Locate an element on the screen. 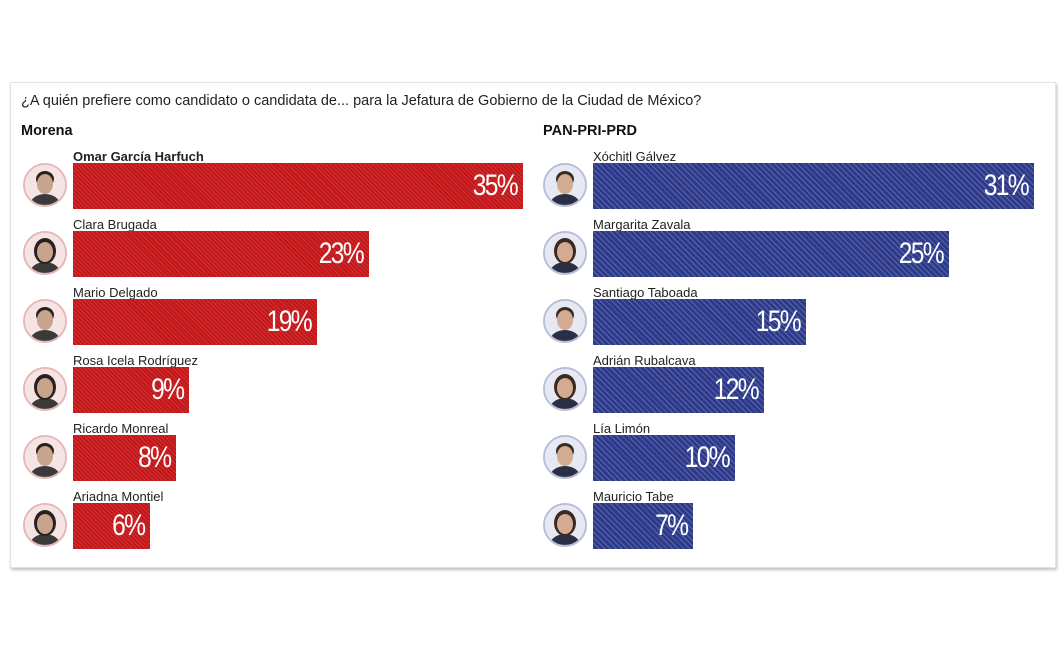  candidate-name: Santiago Taboada is located at coordinates (645, 292).